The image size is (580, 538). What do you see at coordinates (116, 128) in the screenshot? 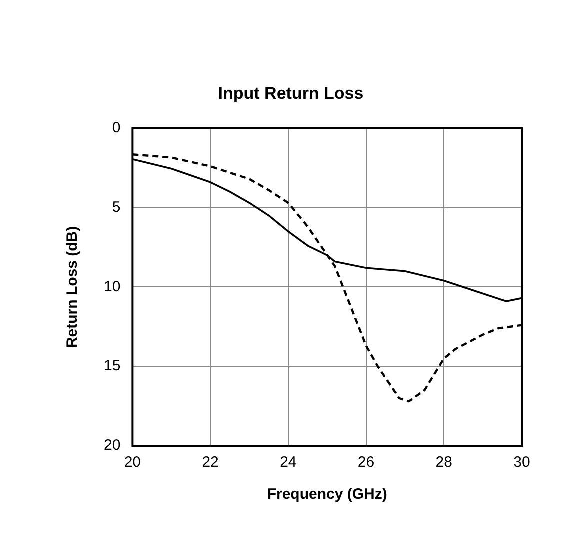
I see `y-tick-label: 0` at bounding box center [116, 128].